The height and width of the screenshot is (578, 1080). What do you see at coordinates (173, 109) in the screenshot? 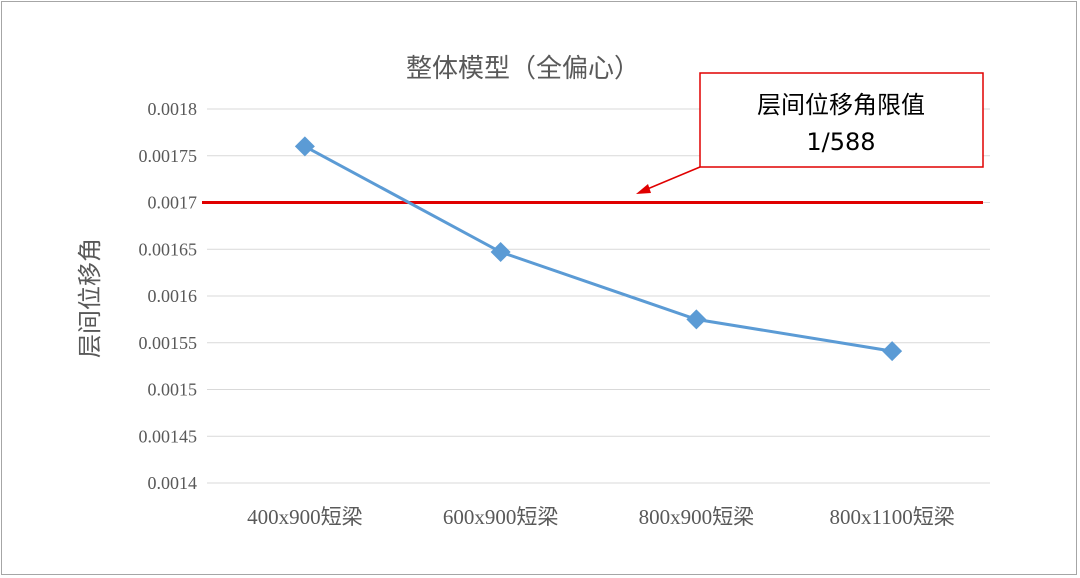
I see `y-tick-label: 0.0018` at bounding box center [173, 109].